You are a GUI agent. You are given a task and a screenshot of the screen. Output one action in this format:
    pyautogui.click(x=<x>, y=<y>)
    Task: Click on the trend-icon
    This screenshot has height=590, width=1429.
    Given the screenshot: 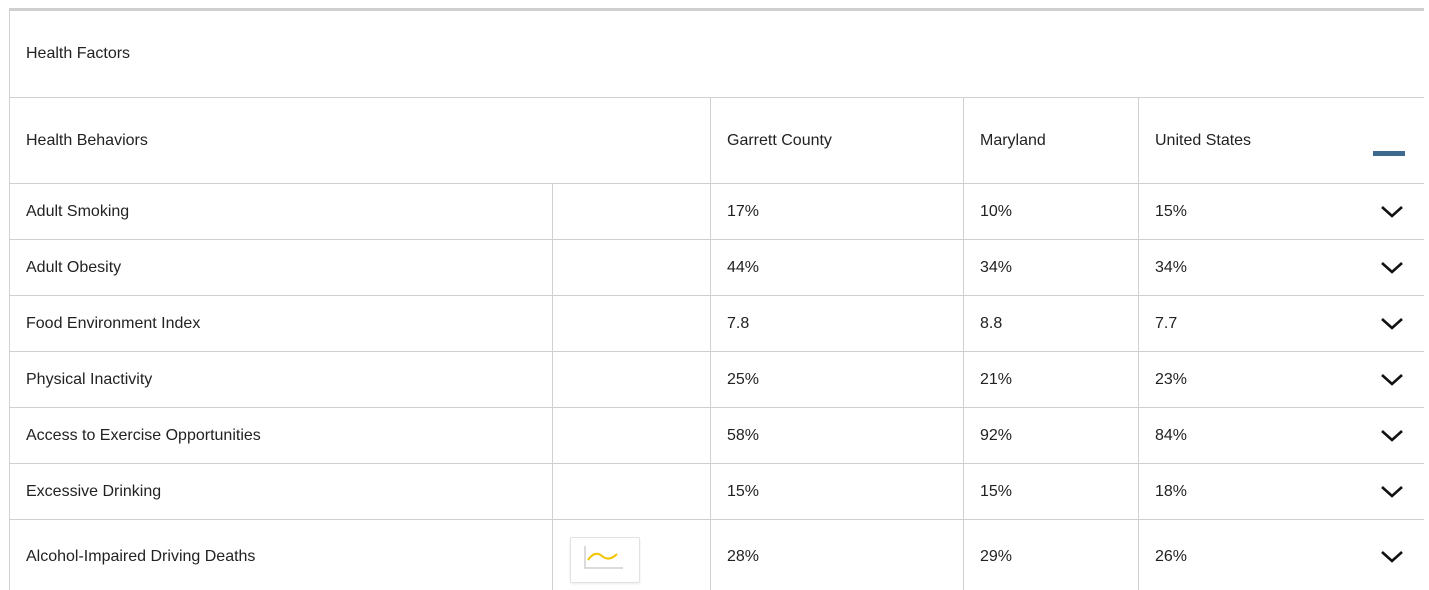 What is the action you would take?
    pyautogui.click(x=603, y=557)
    